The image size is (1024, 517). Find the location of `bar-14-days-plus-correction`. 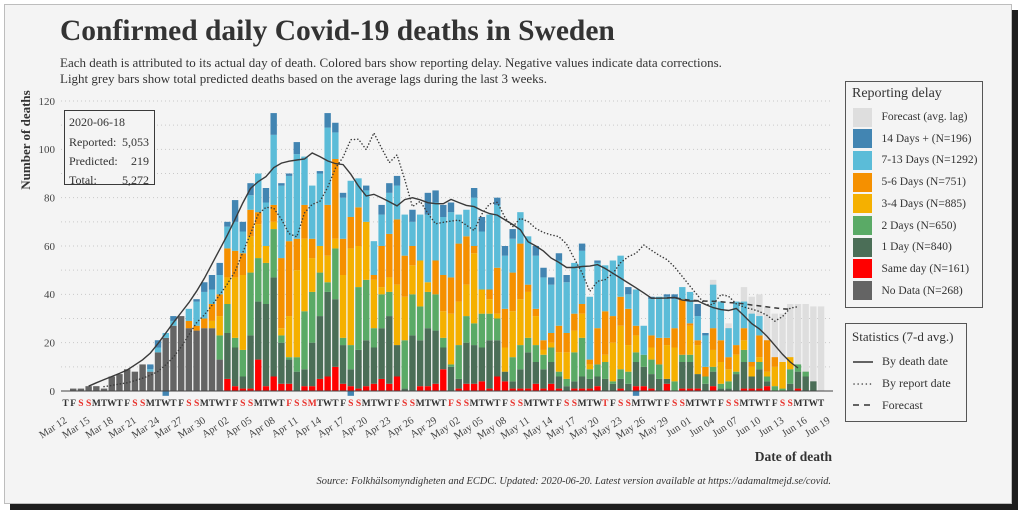

bar-14-days-plus-correction is located at coordinates (165, 393).